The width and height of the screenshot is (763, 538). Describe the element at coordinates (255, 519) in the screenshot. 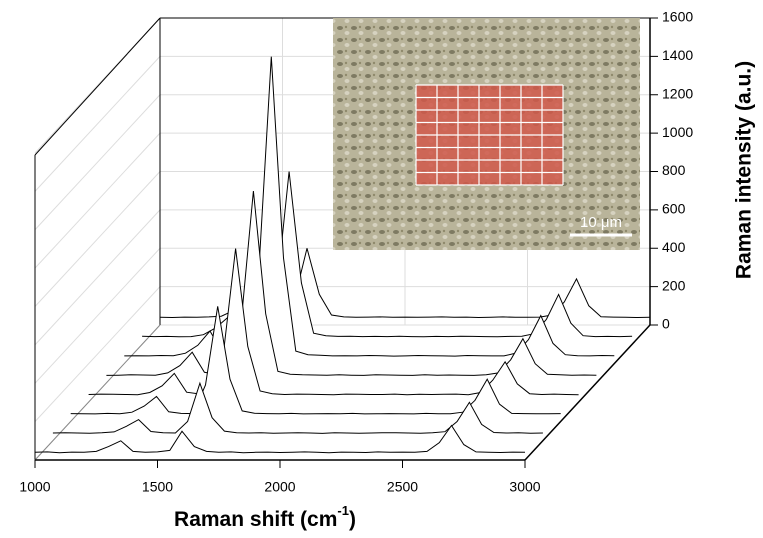

I see `x-title-main: Raman shift (cm` at that location.